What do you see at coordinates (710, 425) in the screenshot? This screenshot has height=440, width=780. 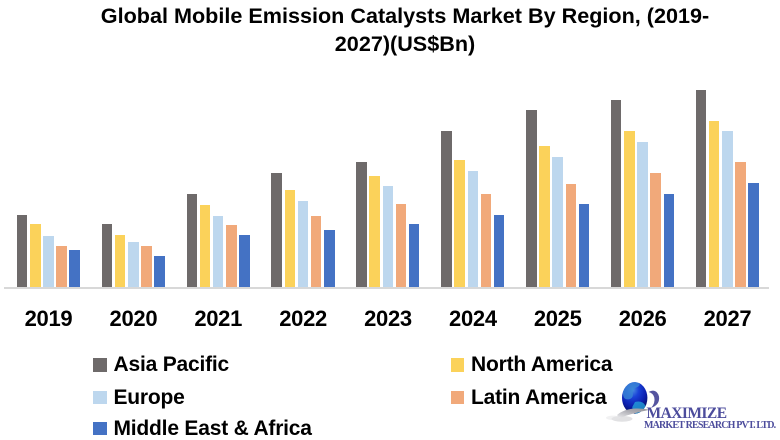 I see `svg-text: MARKET RESEARCH PVT. LTD.` at bounding box center [710, 425].